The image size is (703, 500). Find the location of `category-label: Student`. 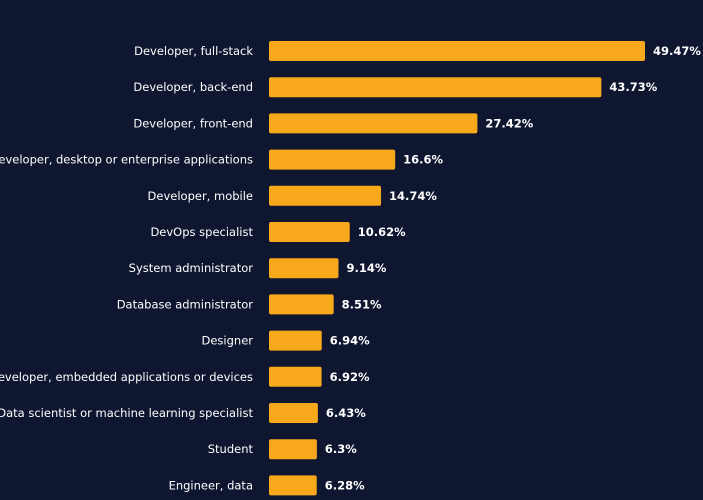

category-label: Student is located at coordinates (231, 449).